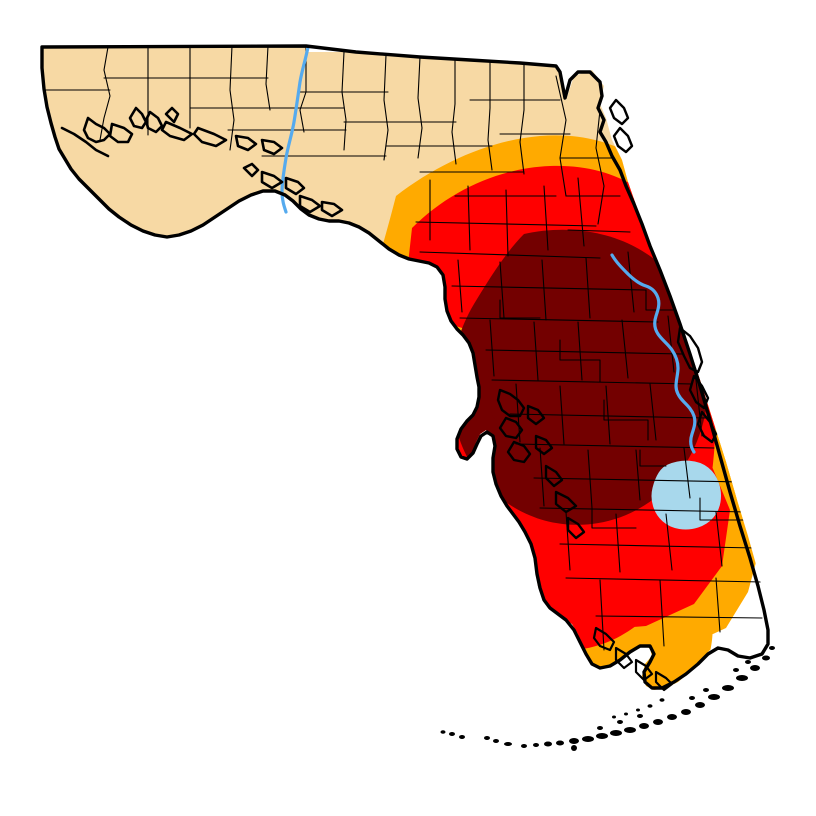 This screenshot has width=816, height=816. I want to click on florida-bay-islets, so click(638, 708).